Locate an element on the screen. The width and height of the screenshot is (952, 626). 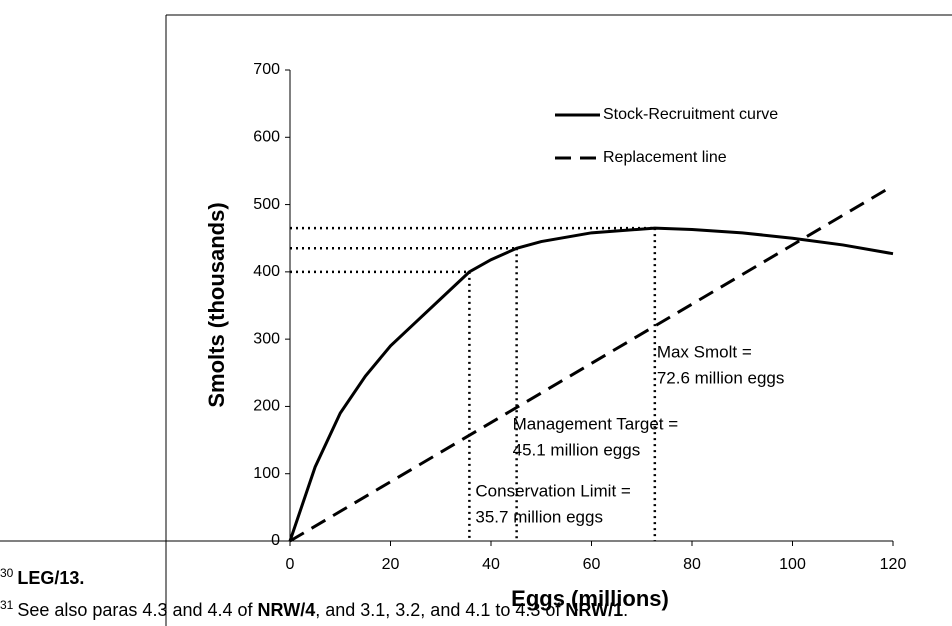
y-tick-label: 300 is located at coordinates (266, 338).